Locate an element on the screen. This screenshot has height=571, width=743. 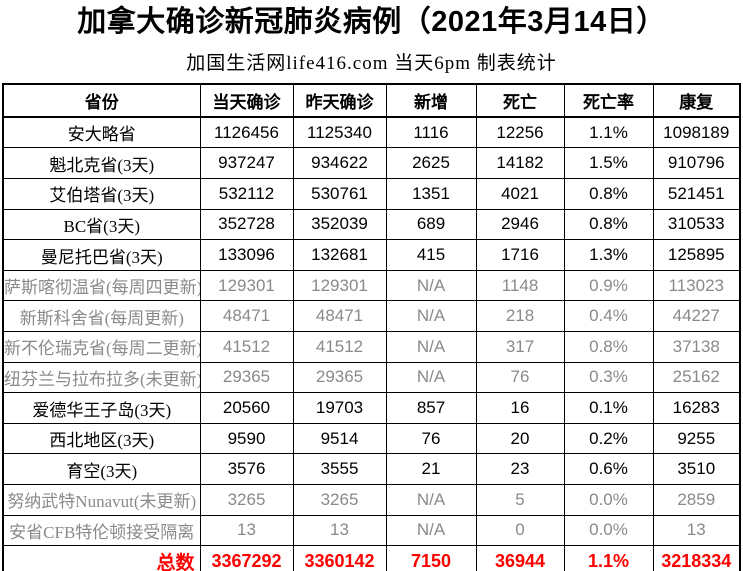
today-confirmed-cell: 3367292 is located at coordinates (246, 558).